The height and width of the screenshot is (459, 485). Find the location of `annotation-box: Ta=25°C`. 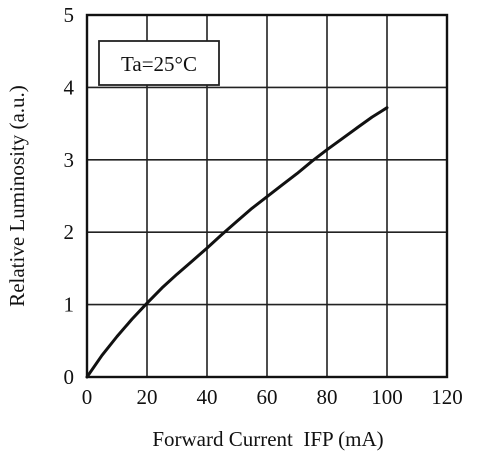

annotation-box: Ta=25°C is located at coordinates (159, 63).